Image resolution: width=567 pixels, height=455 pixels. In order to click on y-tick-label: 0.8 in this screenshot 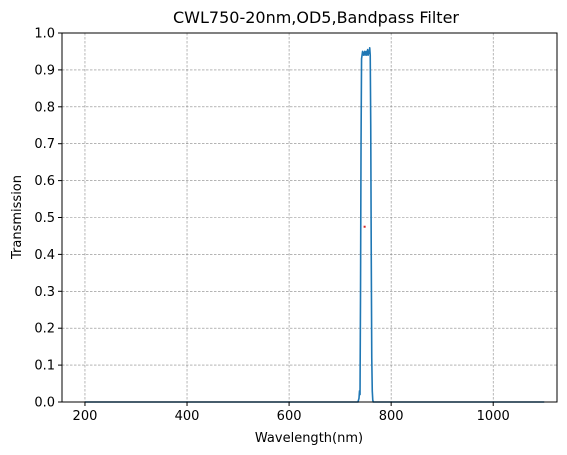, I will do `click(44, 107)`.